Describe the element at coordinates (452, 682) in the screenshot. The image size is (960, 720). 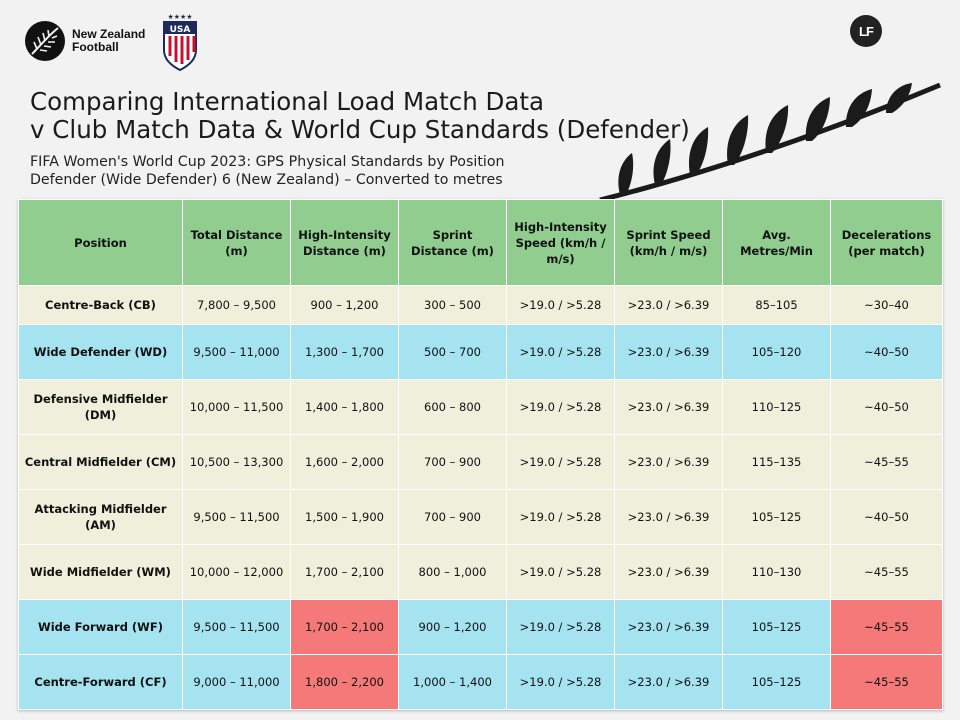
I see `table-cell: 1,000 – 1,400` at that location.